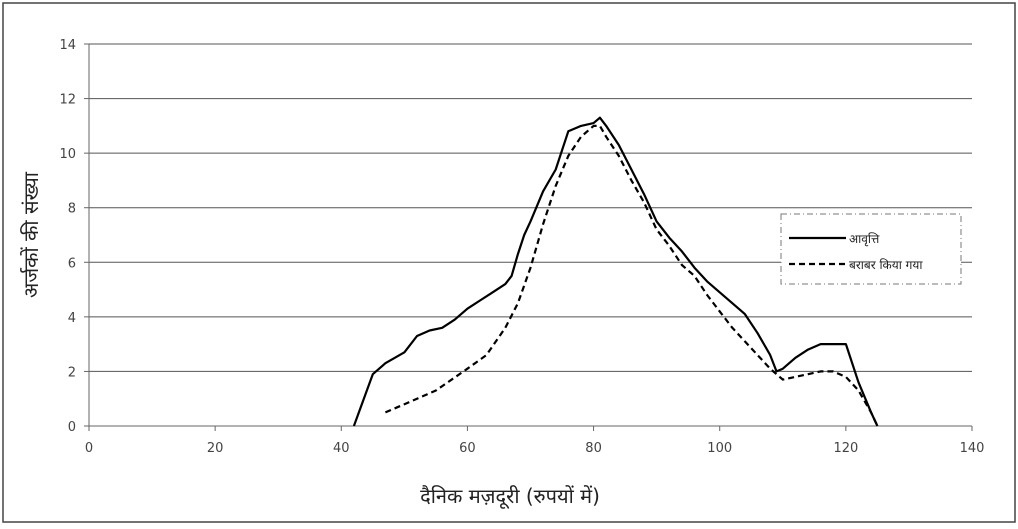  I want to click on x-tick-label-6: 120, so click(845, 448).